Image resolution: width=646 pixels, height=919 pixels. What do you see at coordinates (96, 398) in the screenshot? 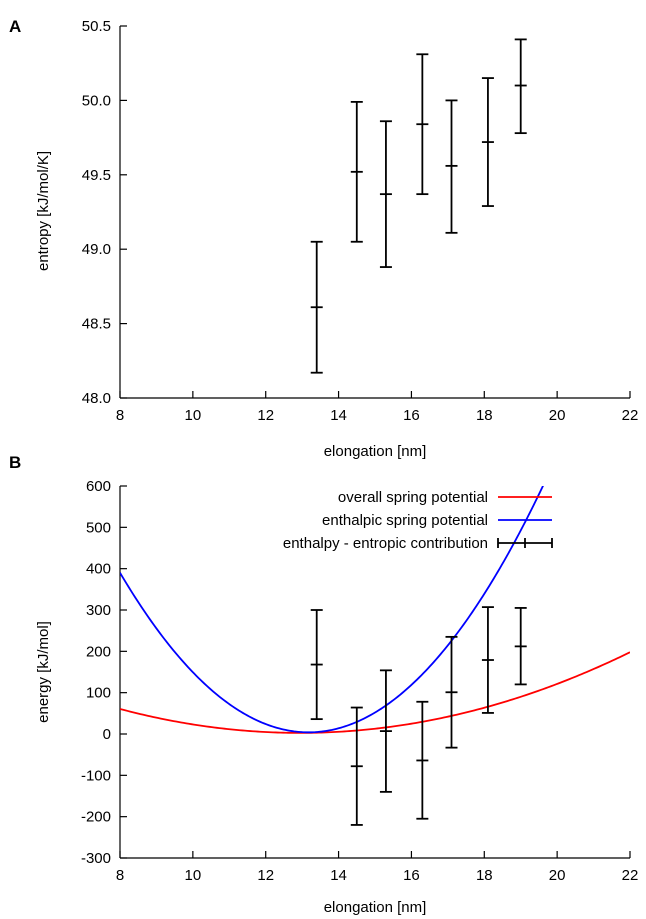
I see `y-tick-label: 48.0` at bounding box center [96, 398].